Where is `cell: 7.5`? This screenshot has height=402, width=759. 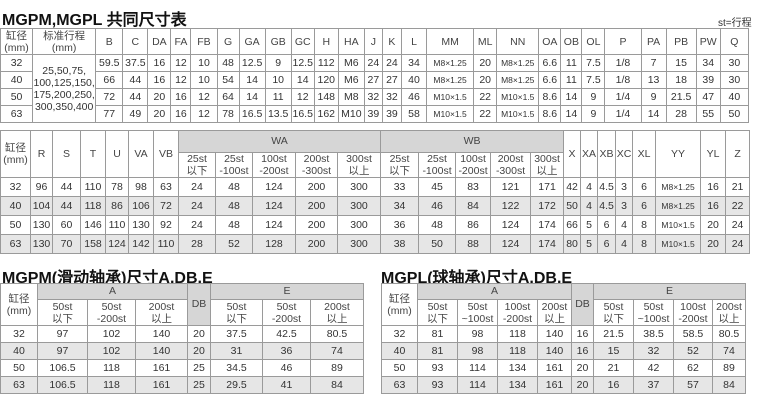
cell: 7.5 is located at coordinates (593, 80).